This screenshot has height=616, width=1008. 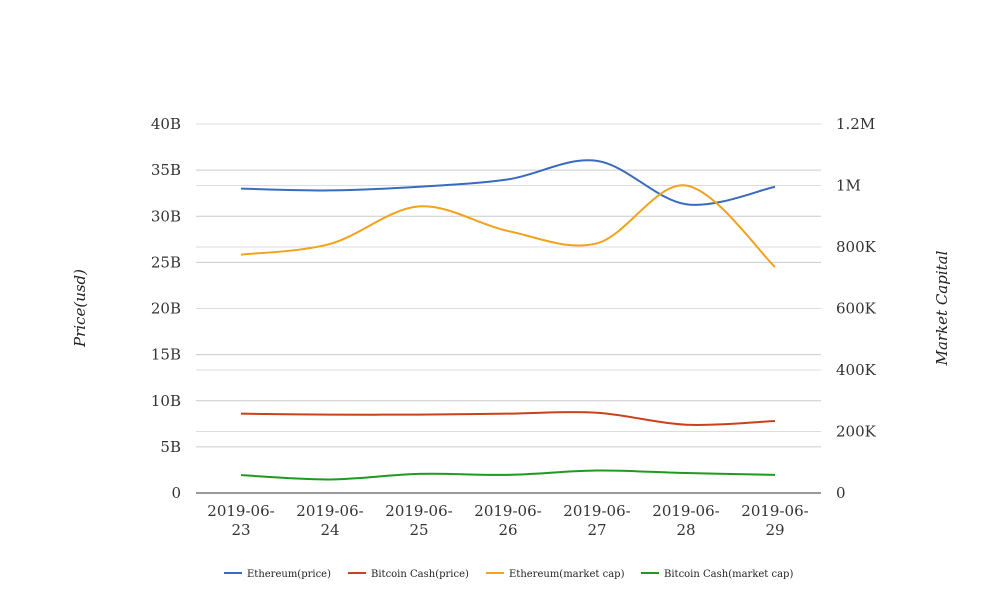 What do you see at coordinates (942, 308) in the screenshot?
I see `right-axis-title: Market Capital` at bounding box center [942, 308].